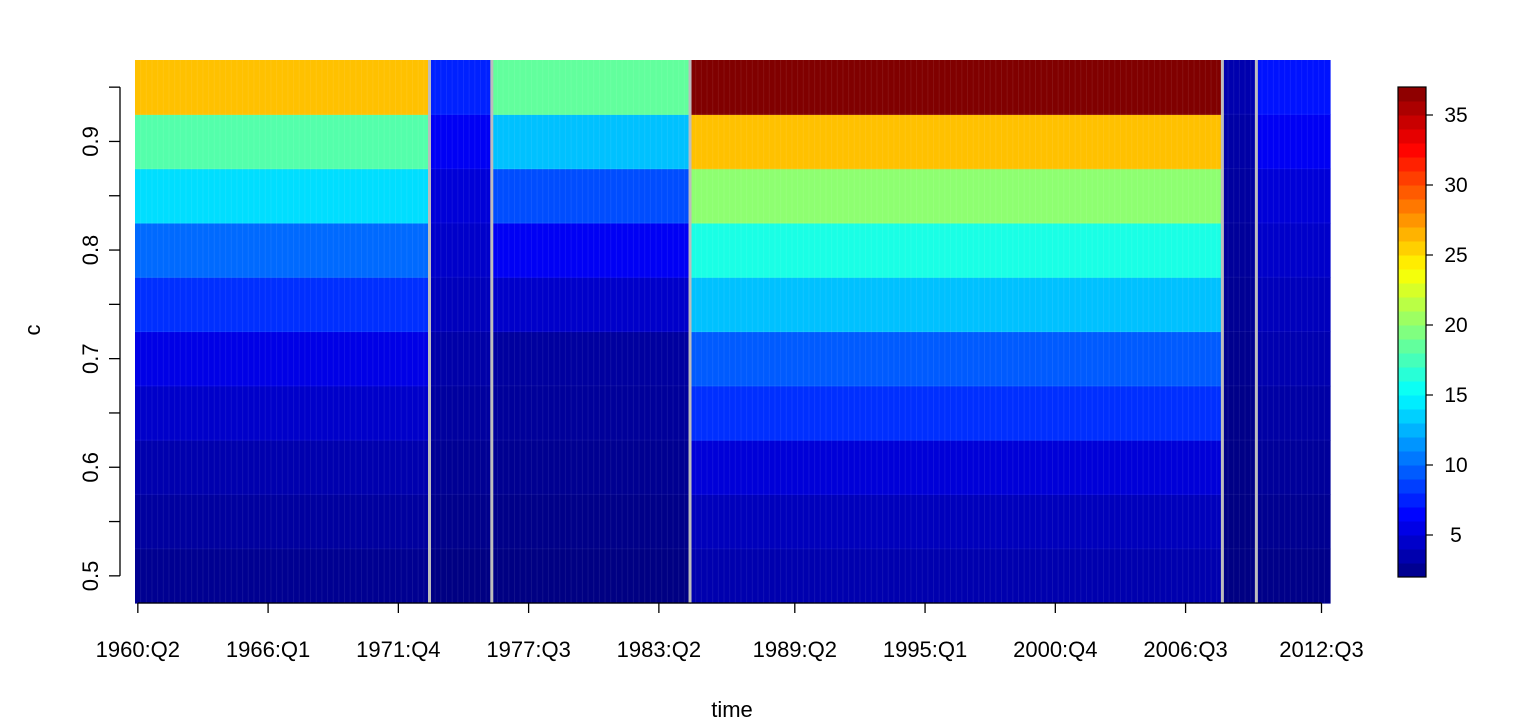 Image resolution: width=1540 pixels, height=724 pixels. I want to click on x-tick-label: 2006:Q3, so click(1185, 649).